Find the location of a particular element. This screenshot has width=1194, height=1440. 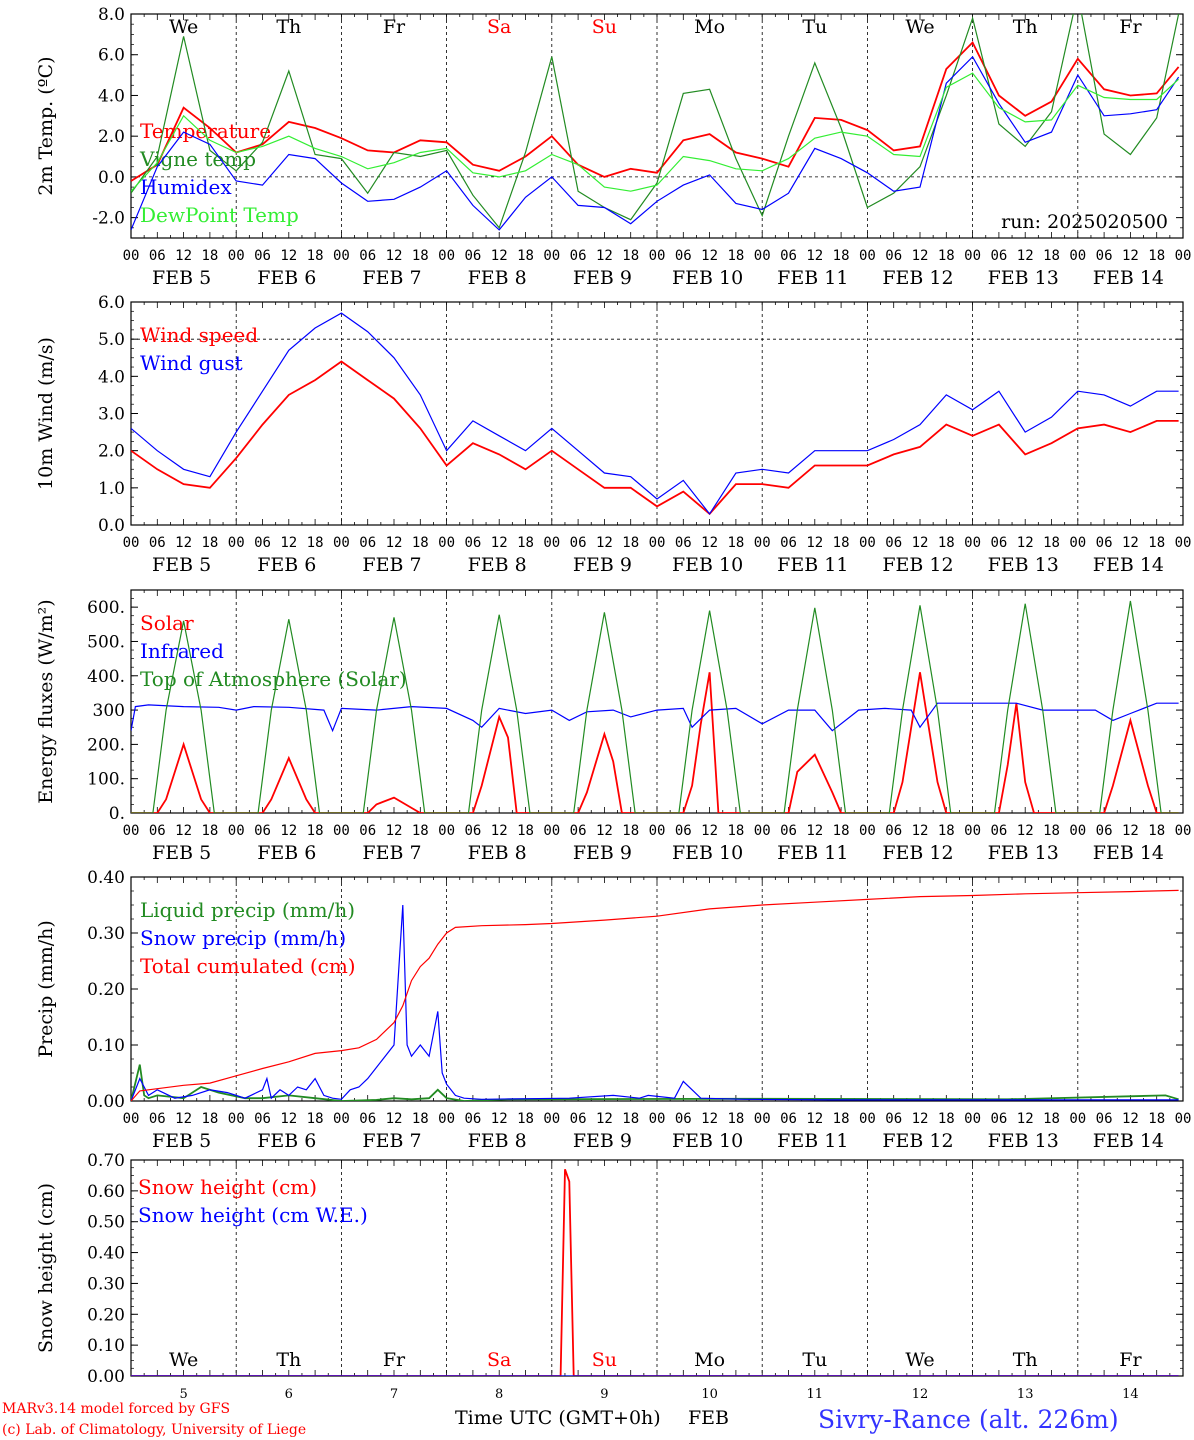

legend-entry: Snow height (cm) is located at coordinates (227, 1187).